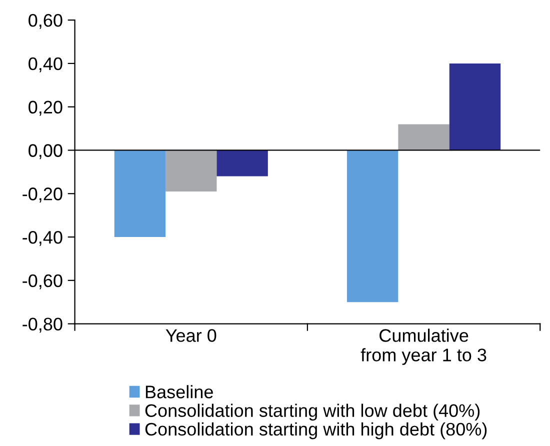 The height and width of the screenshot is (446, 550). What do you see at coordinates (179, 391) in the screenshot?
I see `legend-label: Baseline` at bounding box center [179, 391].